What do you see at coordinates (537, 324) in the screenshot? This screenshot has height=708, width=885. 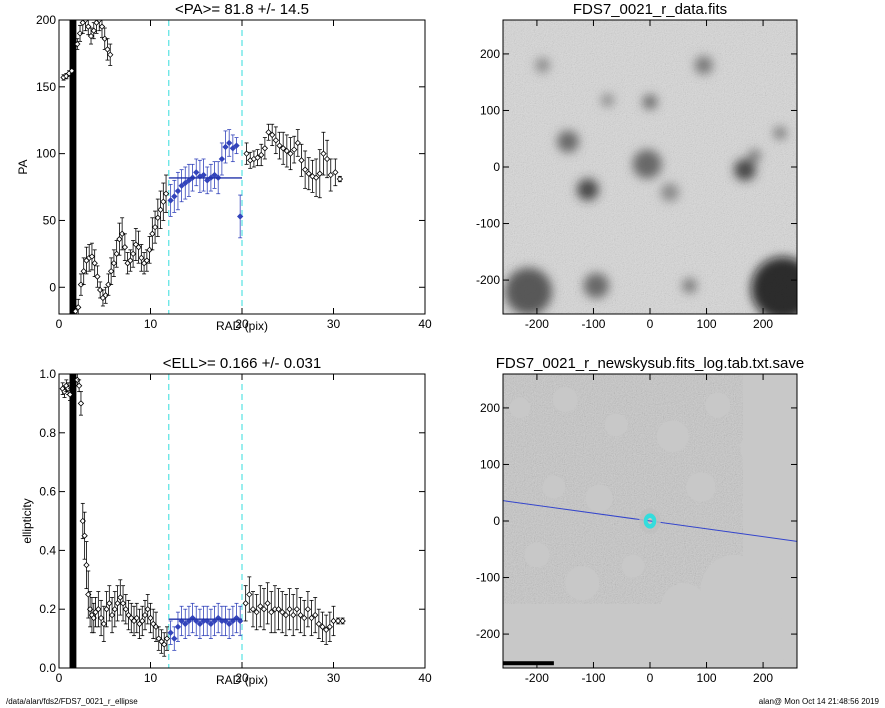 I see `img1-x-tick-label: -200` at bounding box center [537, 324].